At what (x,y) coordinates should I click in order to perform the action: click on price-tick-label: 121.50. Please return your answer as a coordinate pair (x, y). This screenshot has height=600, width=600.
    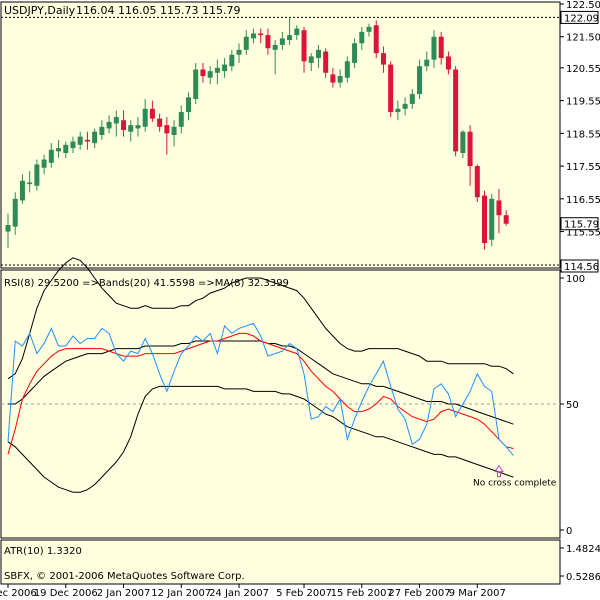
    Looking at the image, I should click on (583, 38).